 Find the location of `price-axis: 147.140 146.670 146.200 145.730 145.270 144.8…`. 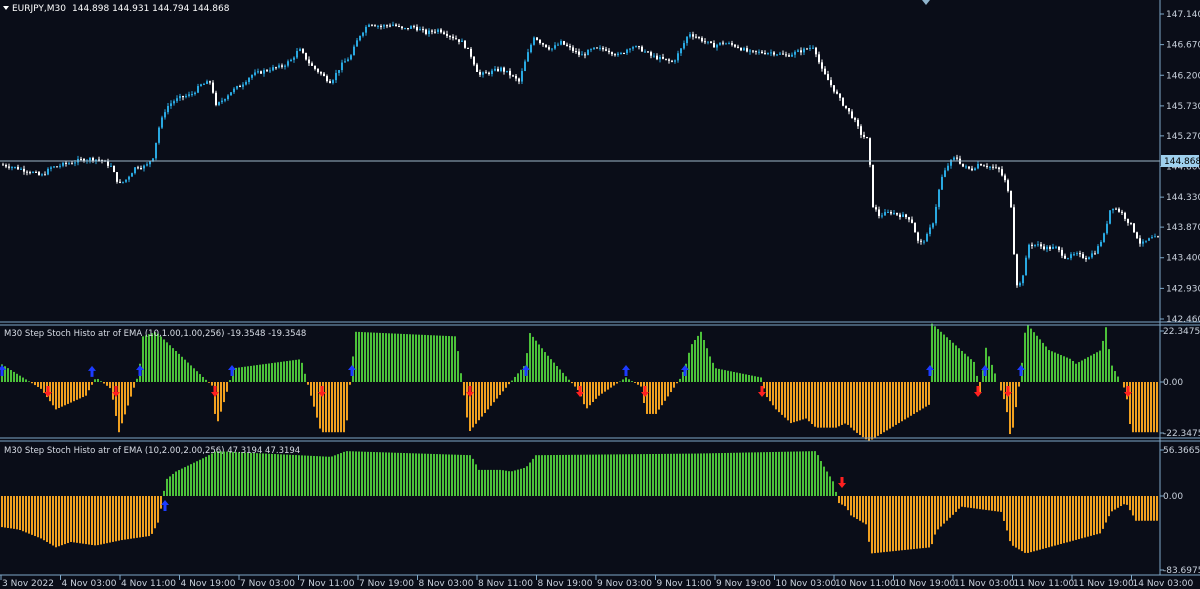

price-axis: 147.140 146.670 146.200 145.730 145.270 144.8… is located at coordinates (1180, 167).